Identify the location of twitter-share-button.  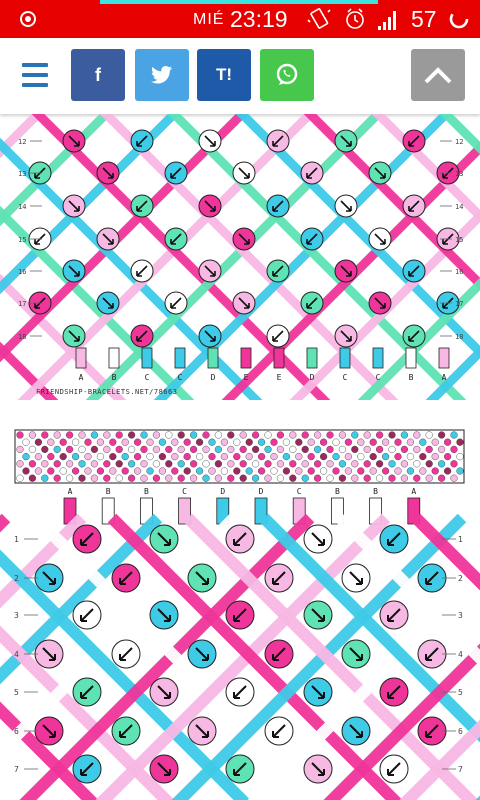
(162, 75).